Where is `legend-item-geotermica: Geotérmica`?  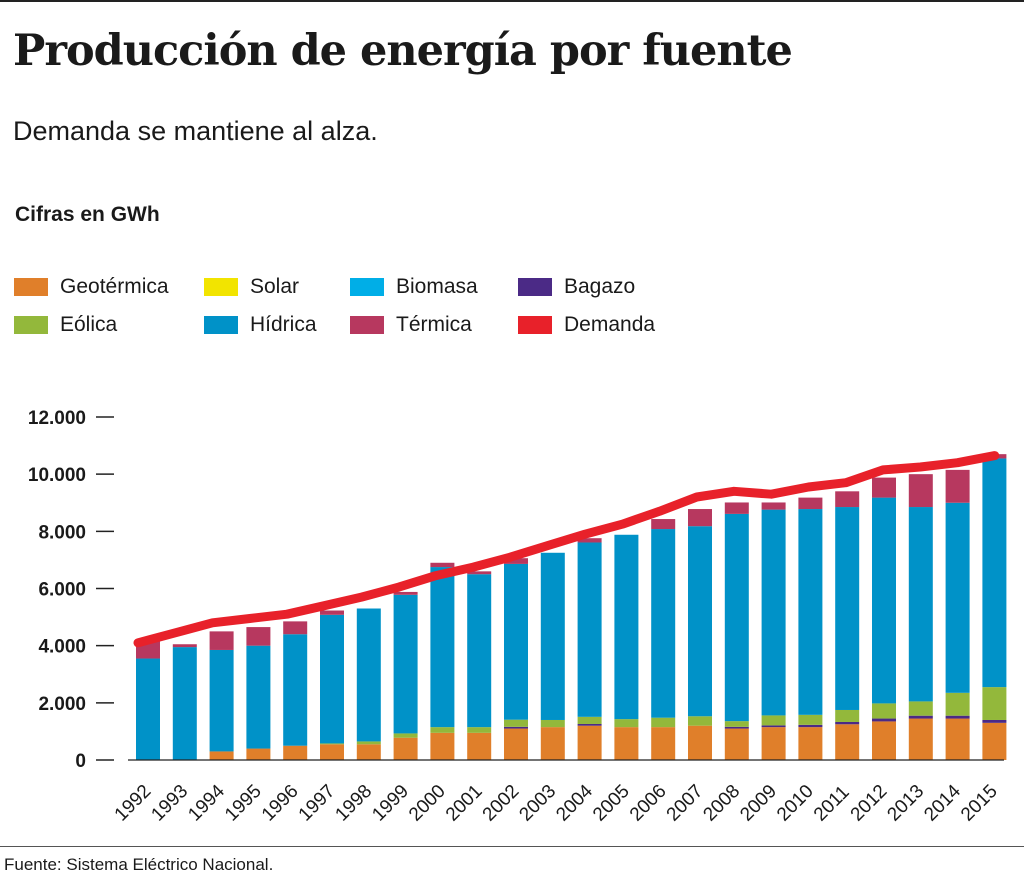 legend-item-geotermica: Geotérmica is located at coordinates (91, 286).